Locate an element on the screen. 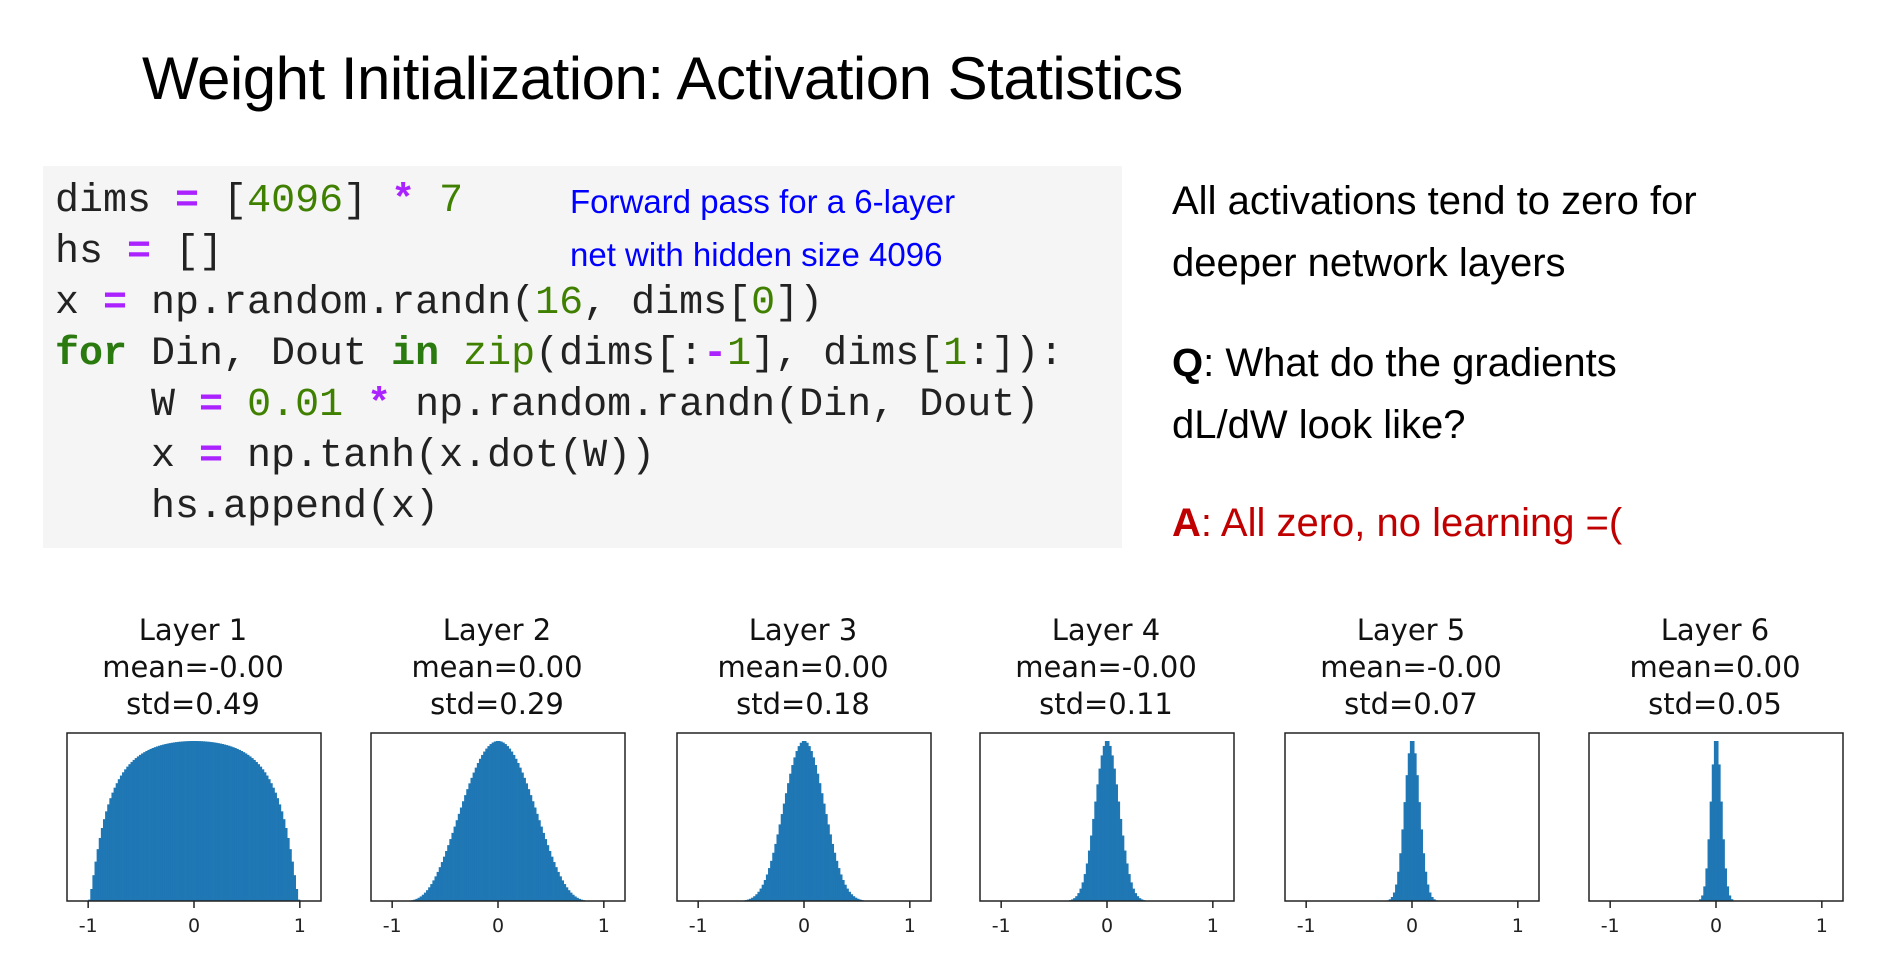  histogram-5: Layer 5 mean=-0.00 std=0.07 -1 0 1 is located at coordinates (1412, 774).